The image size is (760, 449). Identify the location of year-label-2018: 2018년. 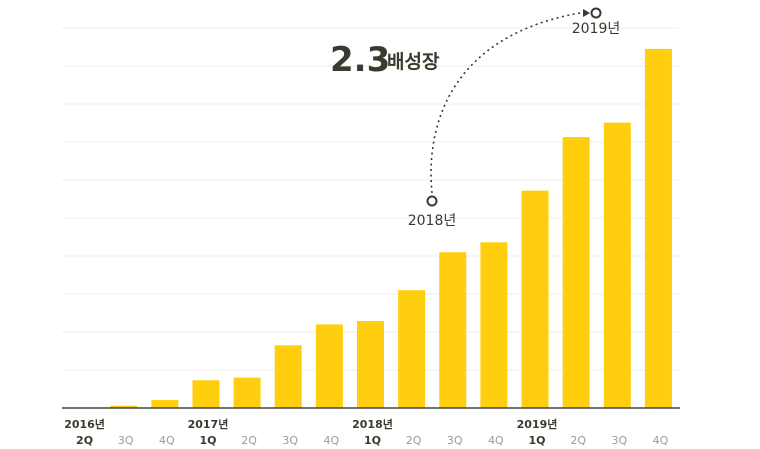
(432, 221).